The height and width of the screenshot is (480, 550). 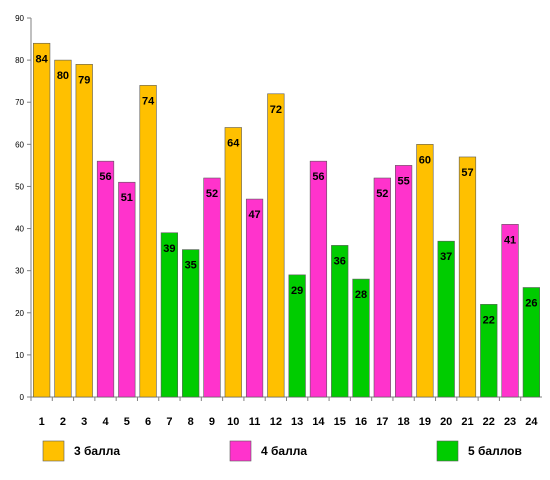 What do you see at coordinates (254, 215) in the screenshot?
I see `data-label: 47` at bounding box center [254, 215].